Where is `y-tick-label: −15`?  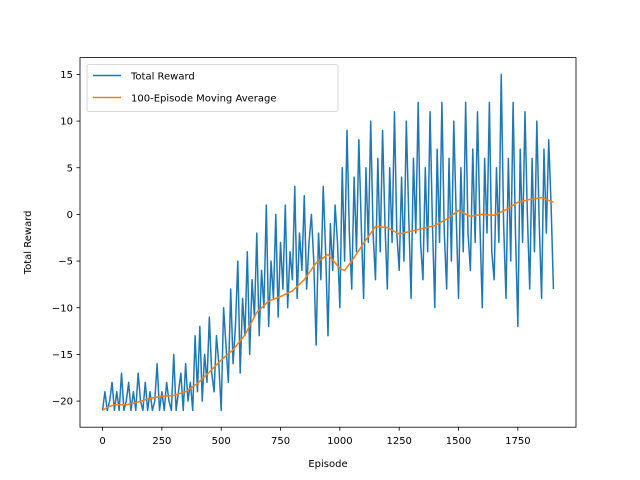
y-tick-label: −15 is located at coordinates (62, 355).